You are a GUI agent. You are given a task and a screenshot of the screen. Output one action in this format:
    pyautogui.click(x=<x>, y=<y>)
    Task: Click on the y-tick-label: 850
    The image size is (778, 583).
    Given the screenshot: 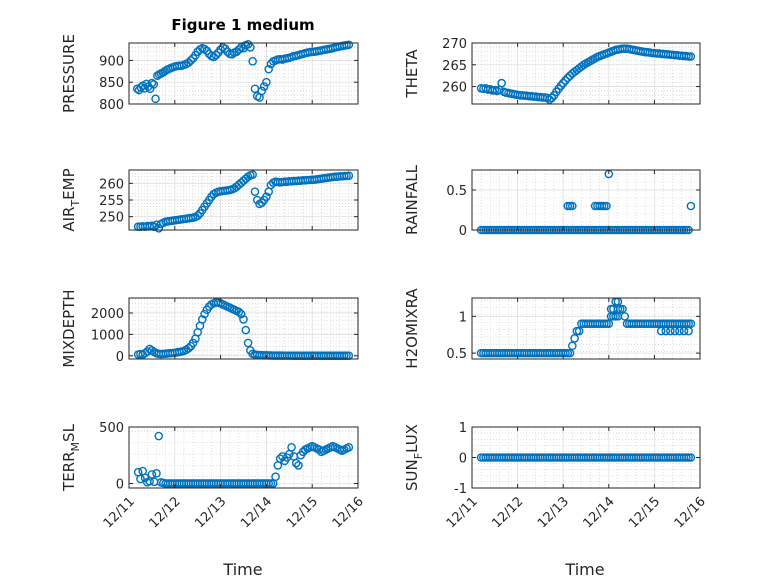 What is the action you would take?
    pyautogui.click(x=111, y=83)
    